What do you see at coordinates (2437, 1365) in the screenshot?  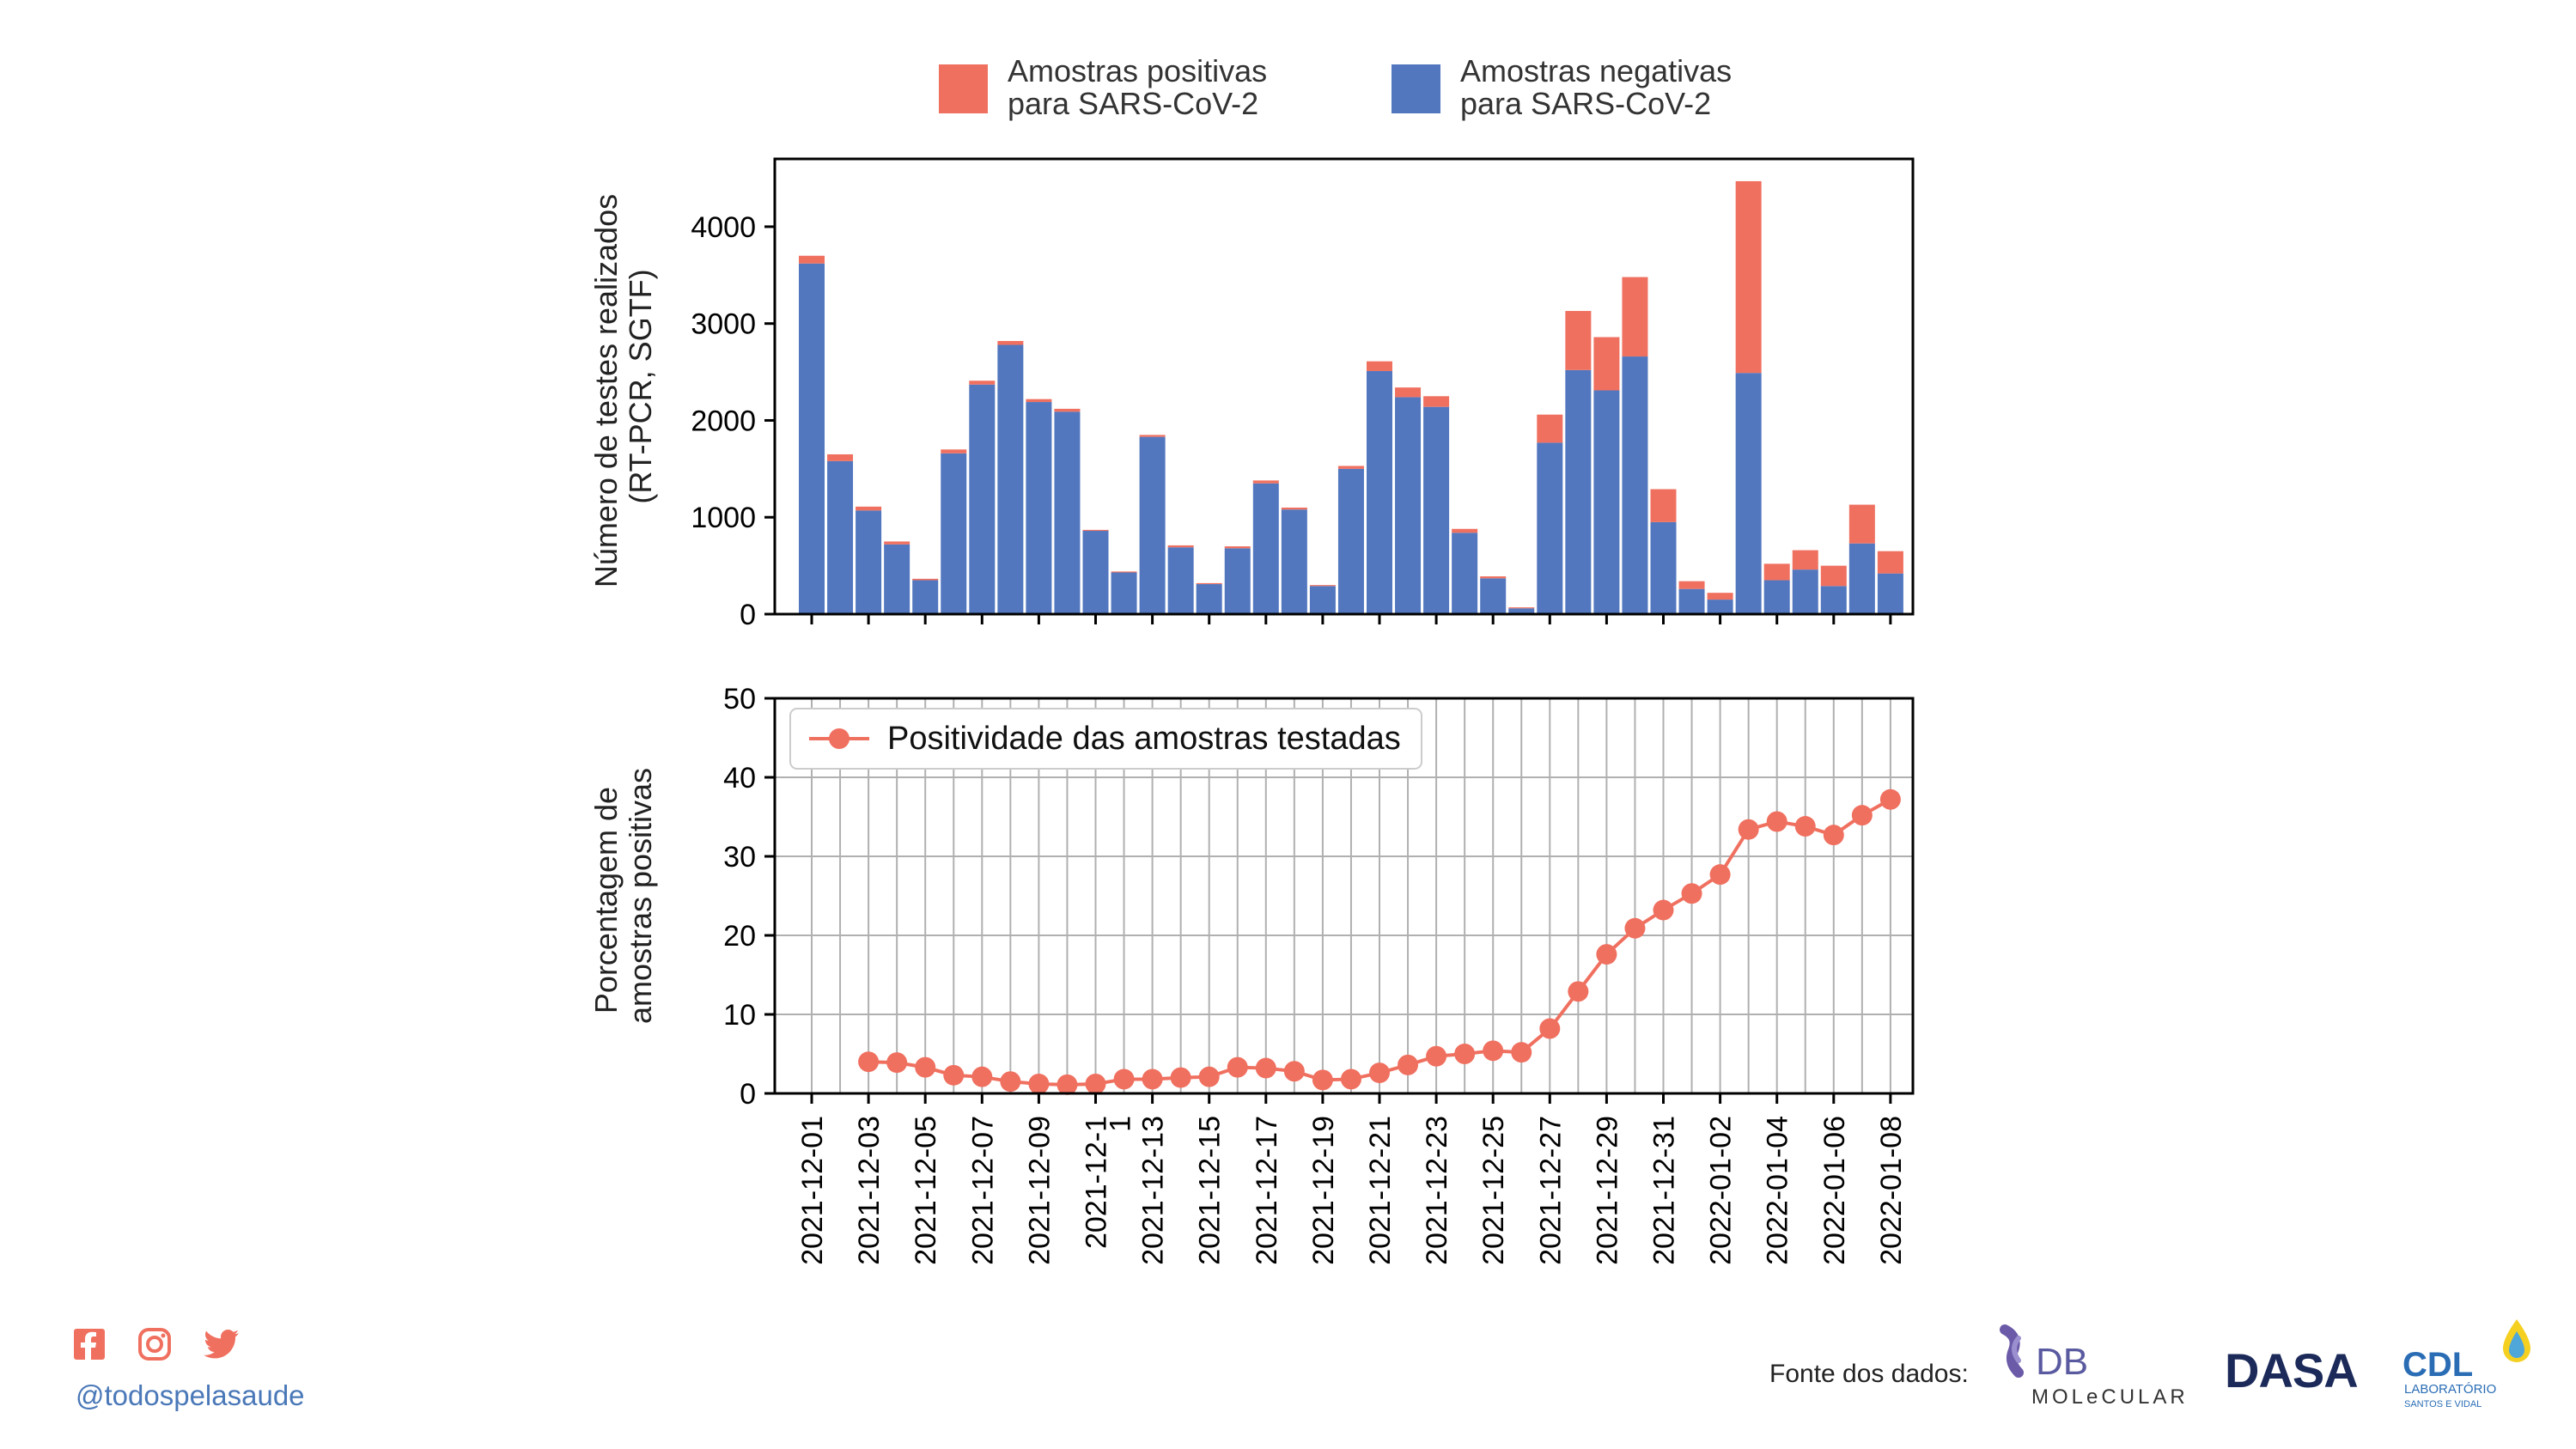 I see `cdl-logo-text: CDL` at bounding box center [2437, 1365].